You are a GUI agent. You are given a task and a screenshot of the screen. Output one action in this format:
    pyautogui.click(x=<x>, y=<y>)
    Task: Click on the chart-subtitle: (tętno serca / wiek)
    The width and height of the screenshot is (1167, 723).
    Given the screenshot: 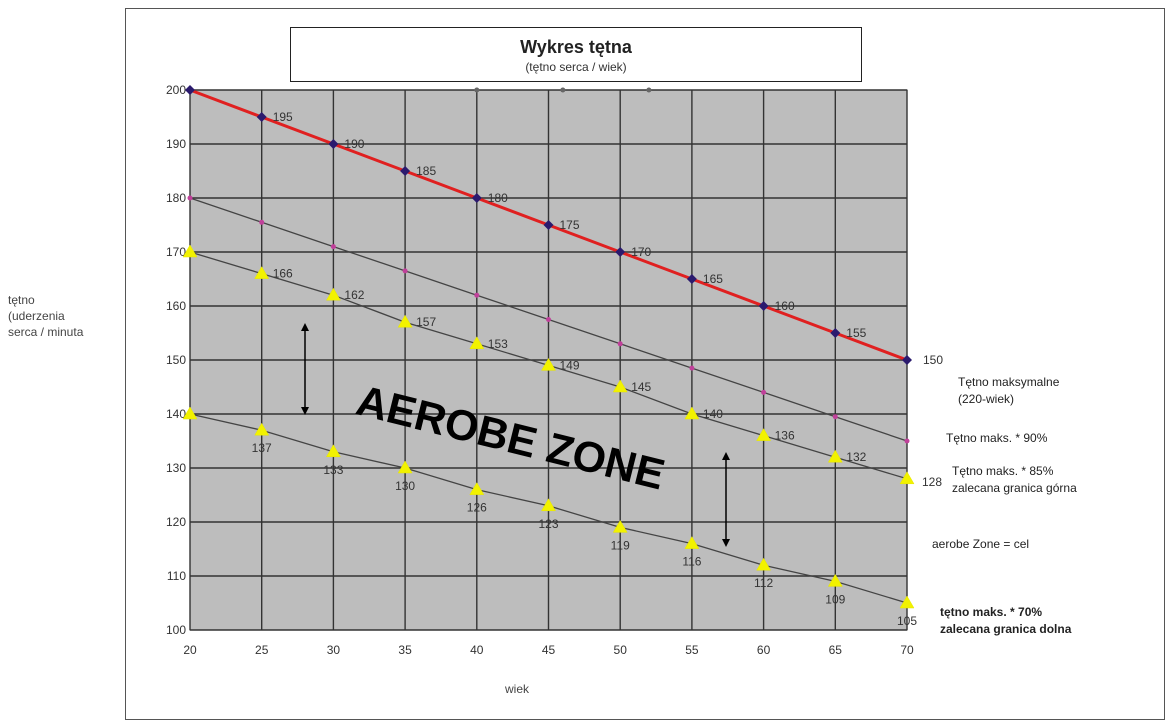 What is the action you would take?
    pyautogui.click(x=576, y=67)
    